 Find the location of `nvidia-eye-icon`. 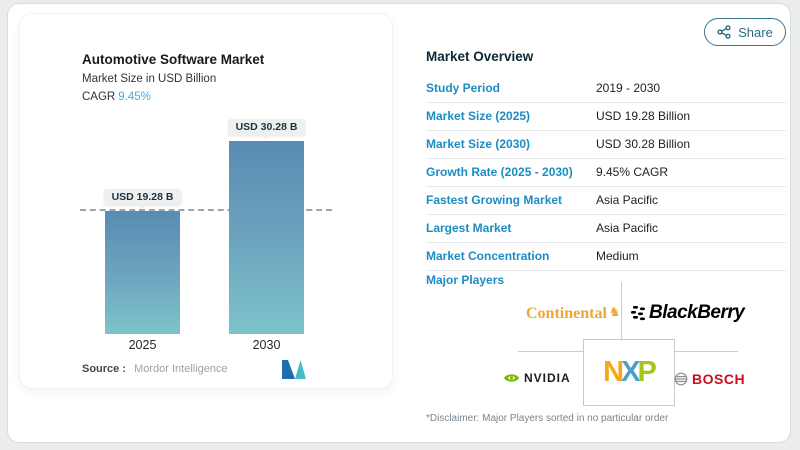

nvidia-eye-icon is located at coordinates (511, 378).